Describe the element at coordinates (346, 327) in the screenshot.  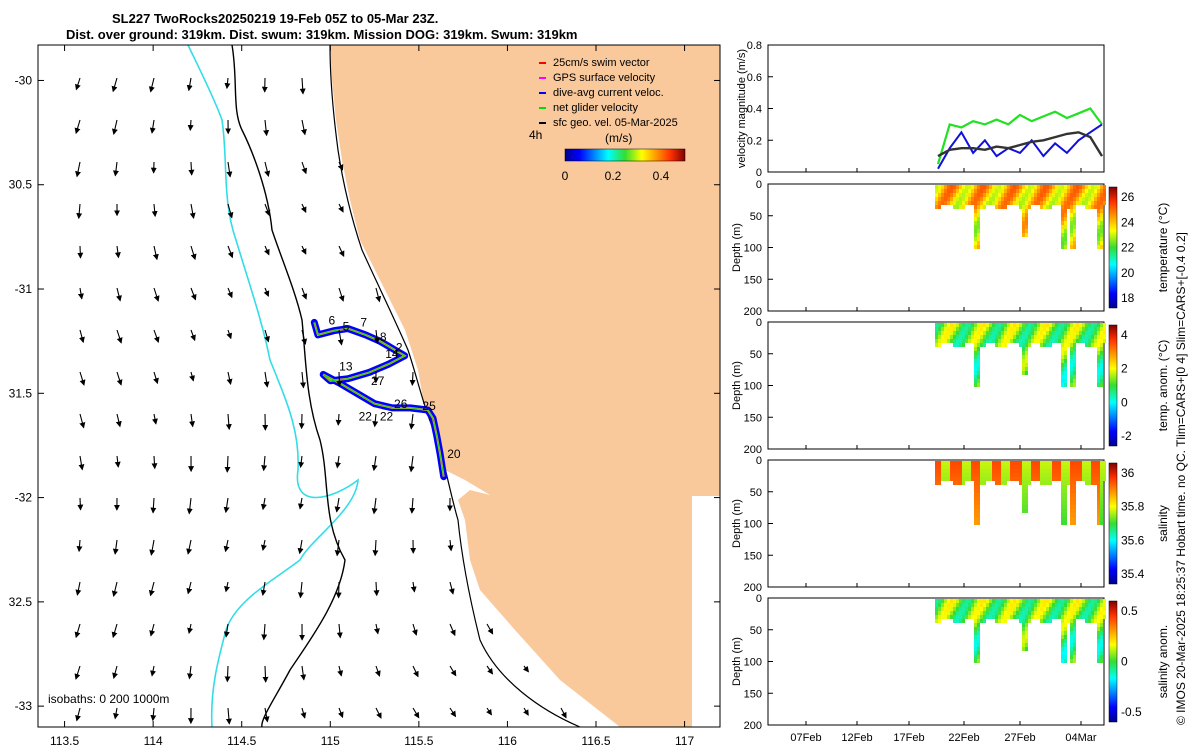
I see `track-label: 5` at that location.